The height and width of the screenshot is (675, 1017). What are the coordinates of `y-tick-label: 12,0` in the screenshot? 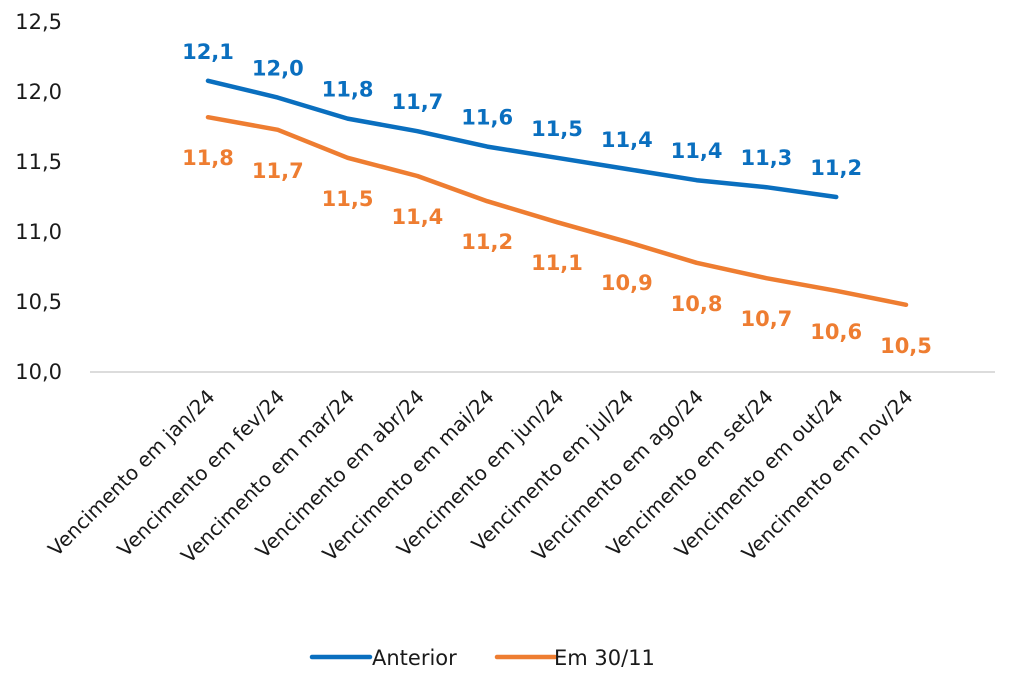 It's located at (38, 92).